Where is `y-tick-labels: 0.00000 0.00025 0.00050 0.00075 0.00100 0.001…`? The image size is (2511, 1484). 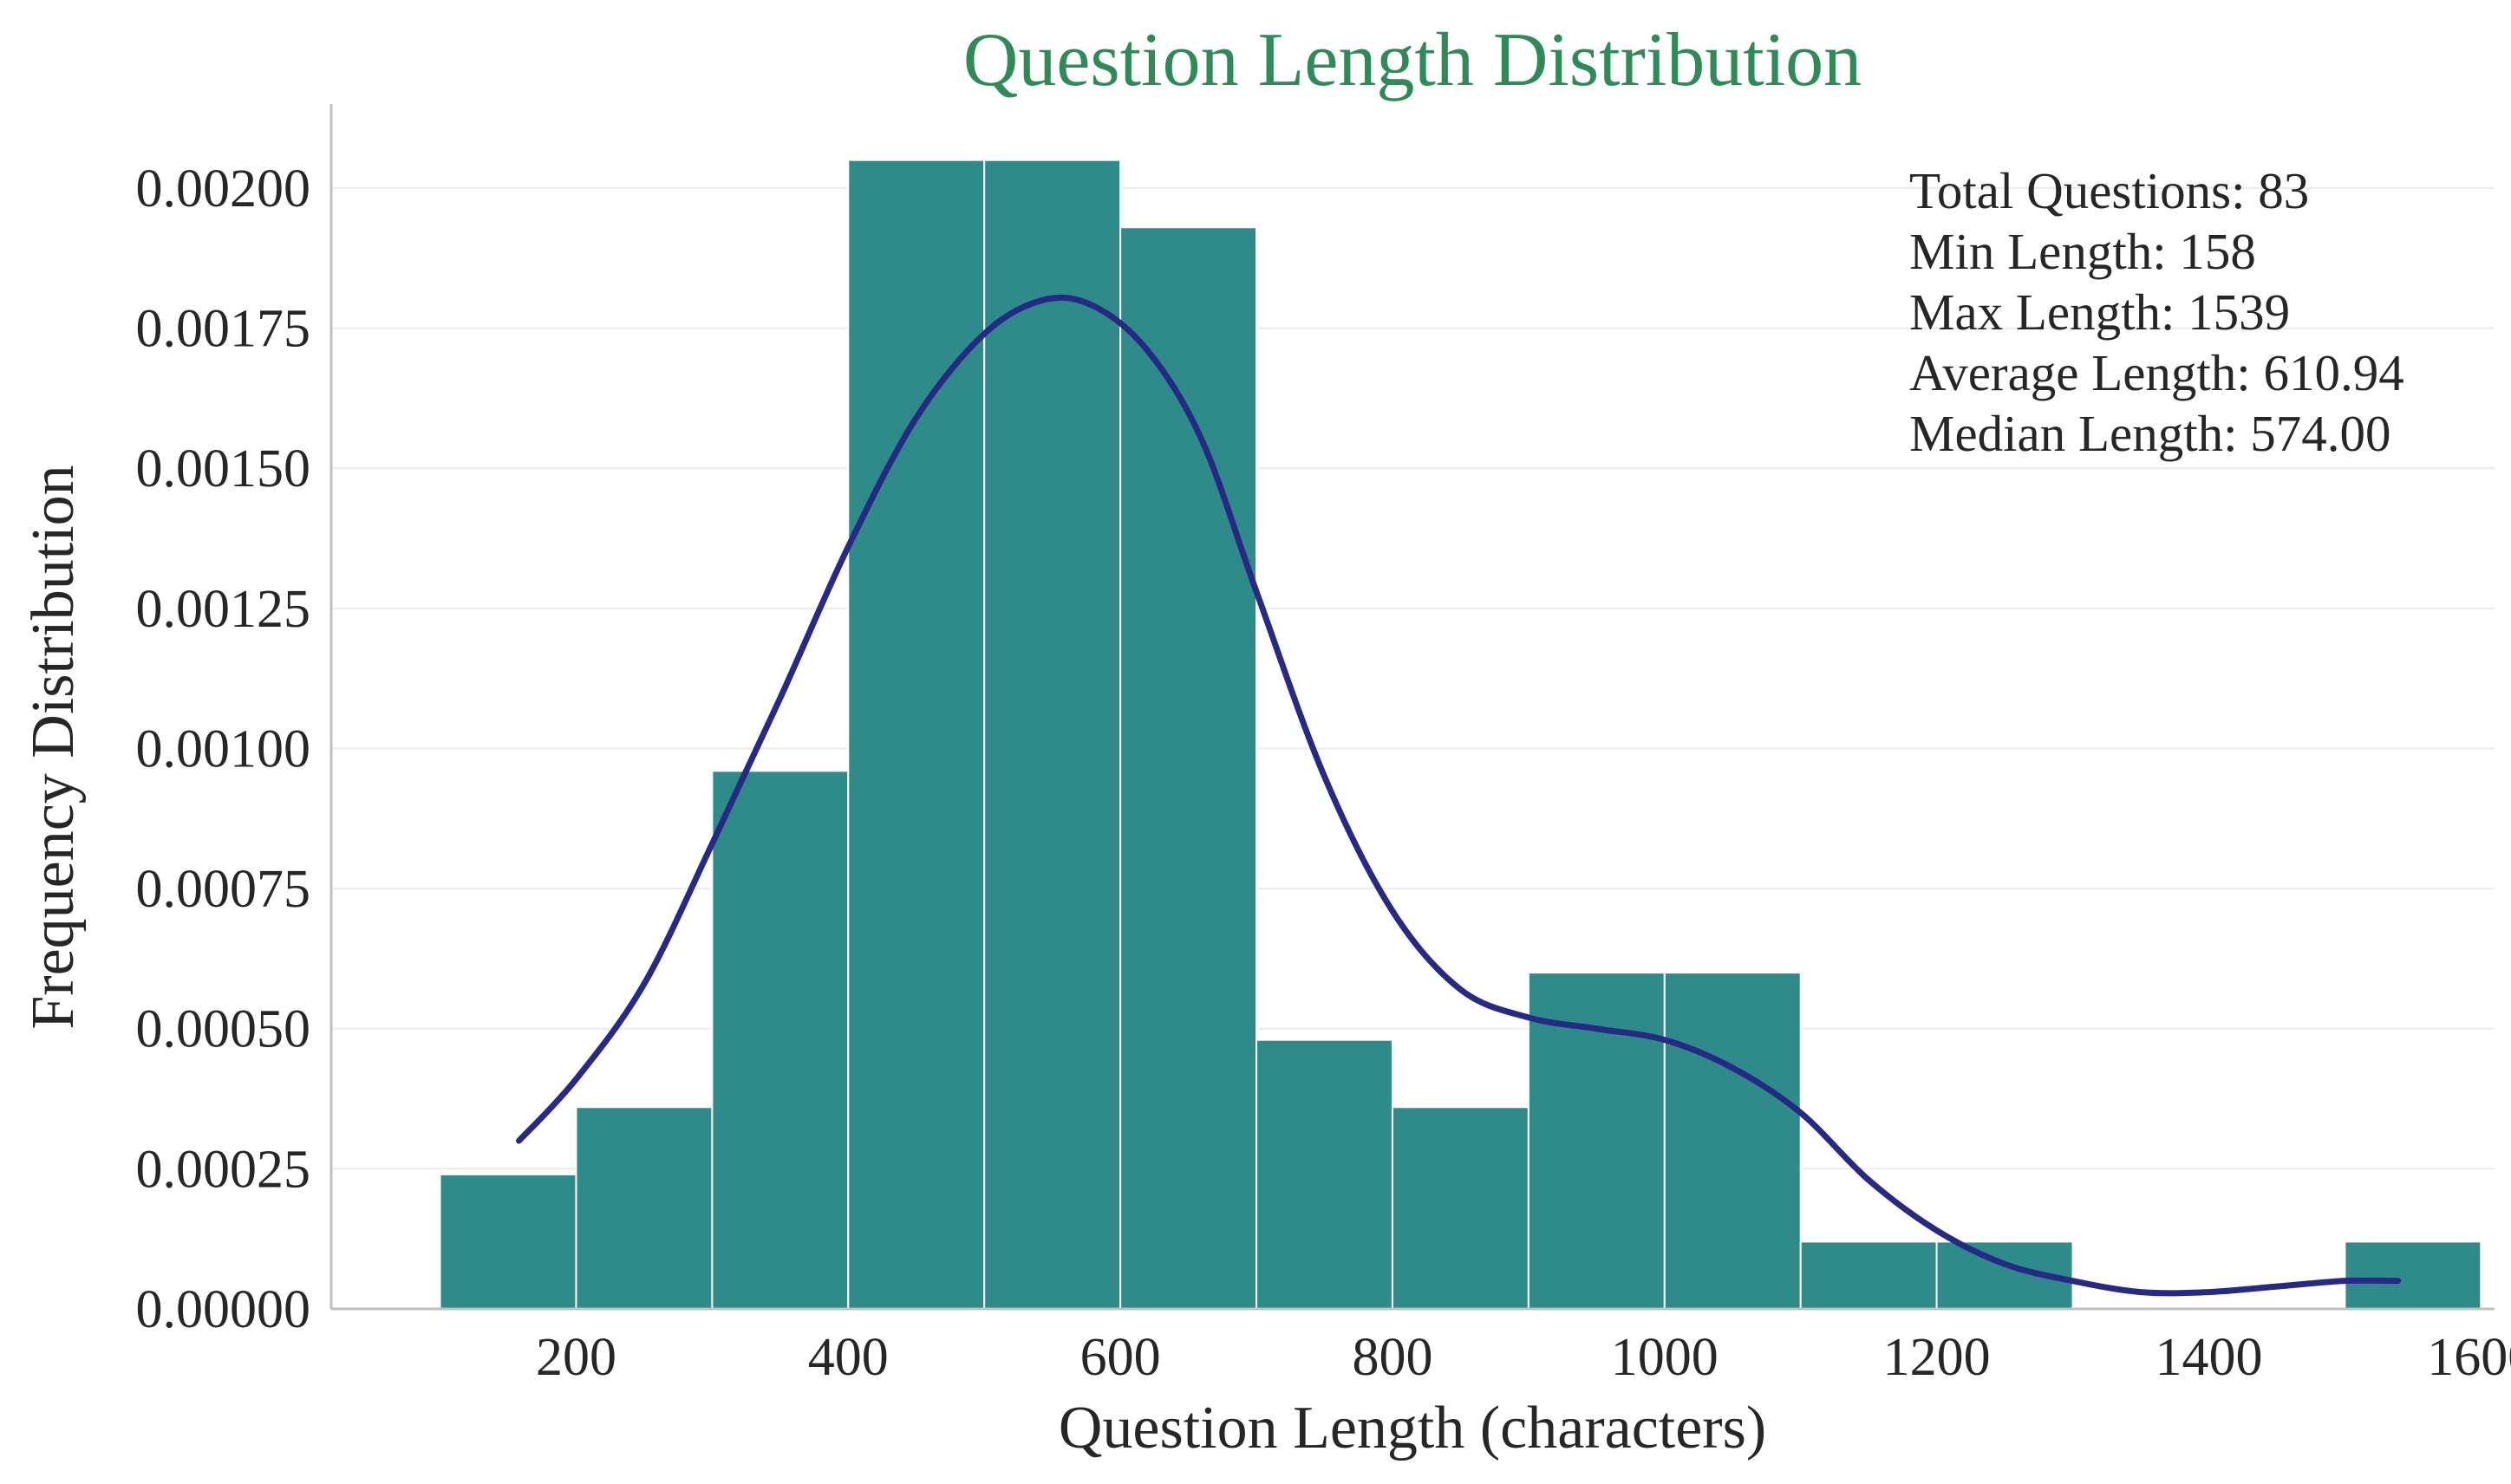 y-tick-labels: 0.00000 0.00025 0.00050 0.00075 0.00100 0.001… is located at coordinates (223, 749).